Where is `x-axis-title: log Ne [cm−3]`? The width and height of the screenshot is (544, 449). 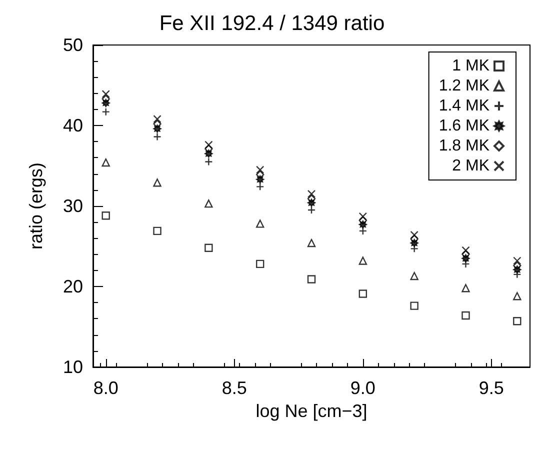 x-axis-title: log Ne [cm−3] is located at coordinates (312, 410).